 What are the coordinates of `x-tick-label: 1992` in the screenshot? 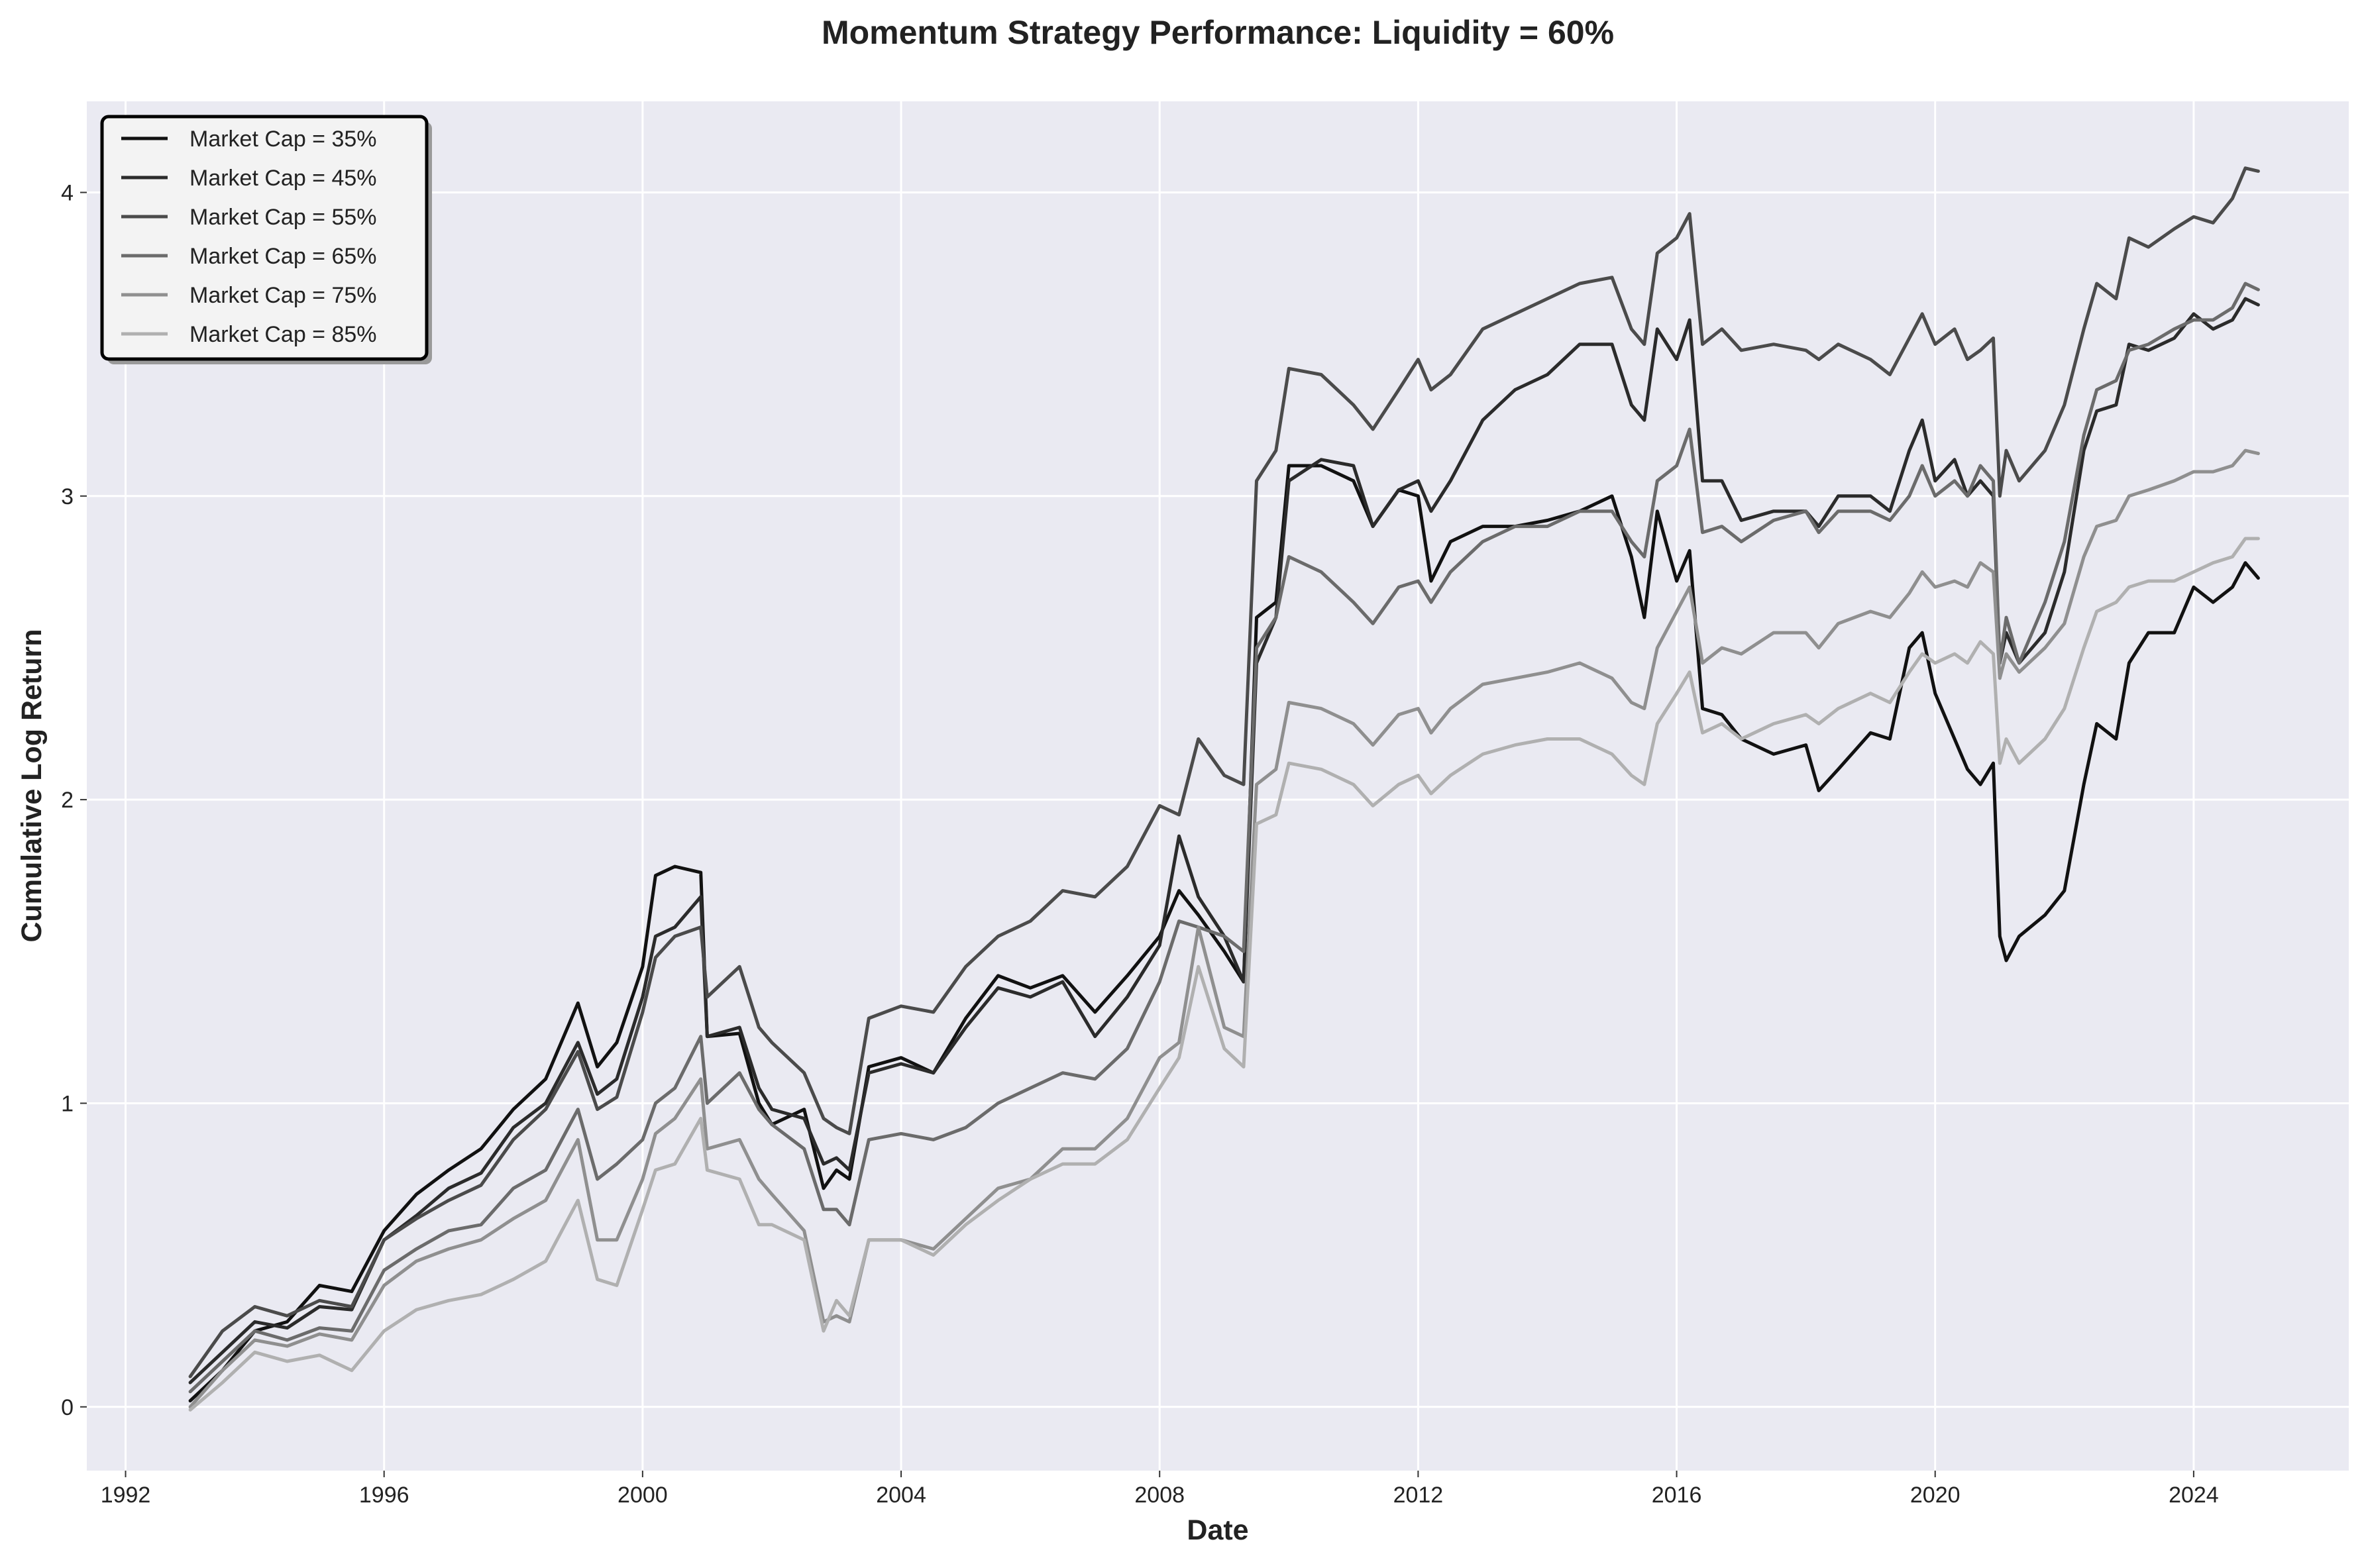 It's located at (126, 1495).